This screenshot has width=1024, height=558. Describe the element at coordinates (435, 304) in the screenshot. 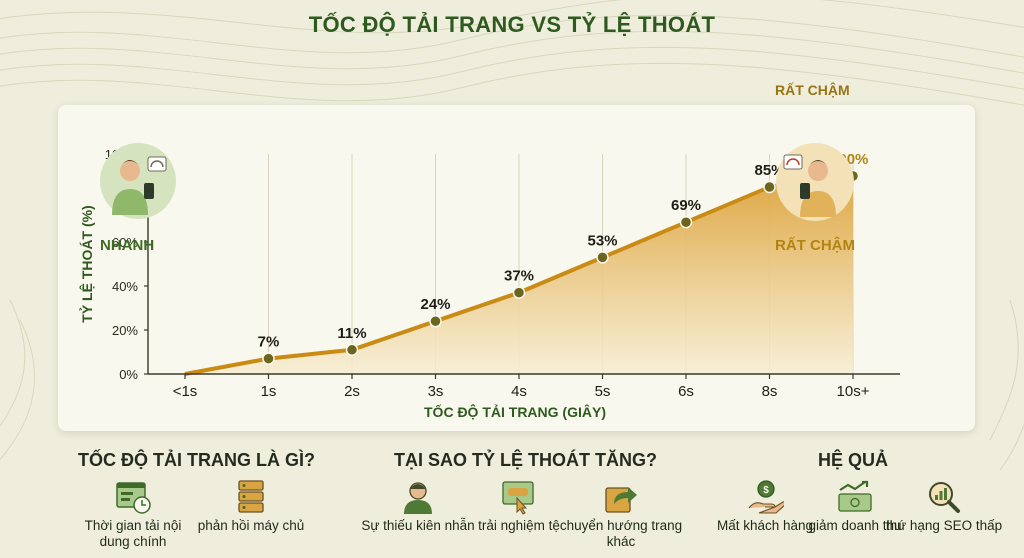

I see `data-label: 24%` at that location.